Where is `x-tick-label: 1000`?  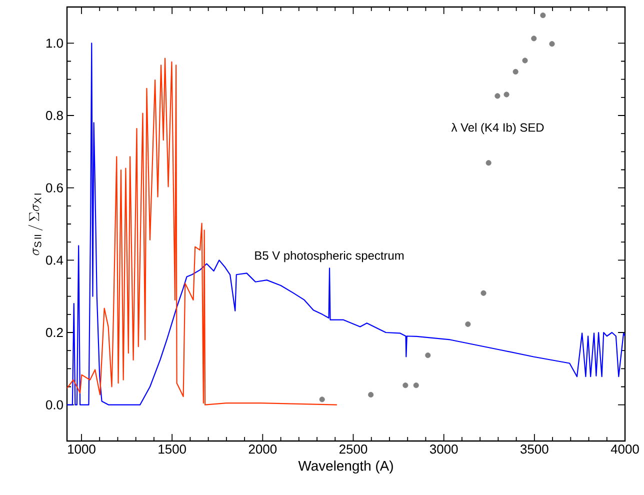
x-tick-label: 1000 is located at coordinates (82, 449).